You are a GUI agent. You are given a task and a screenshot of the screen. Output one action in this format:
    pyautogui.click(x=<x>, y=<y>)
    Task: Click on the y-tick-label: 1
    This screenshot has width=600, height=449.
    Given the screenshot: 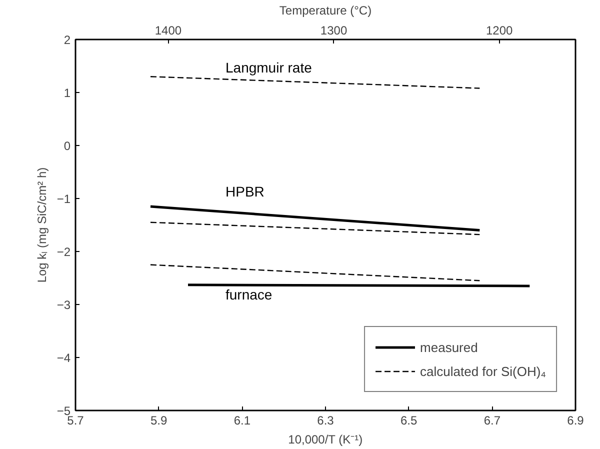 What is the action you would take?
    pyautogui.click(x=67, y=93)
    